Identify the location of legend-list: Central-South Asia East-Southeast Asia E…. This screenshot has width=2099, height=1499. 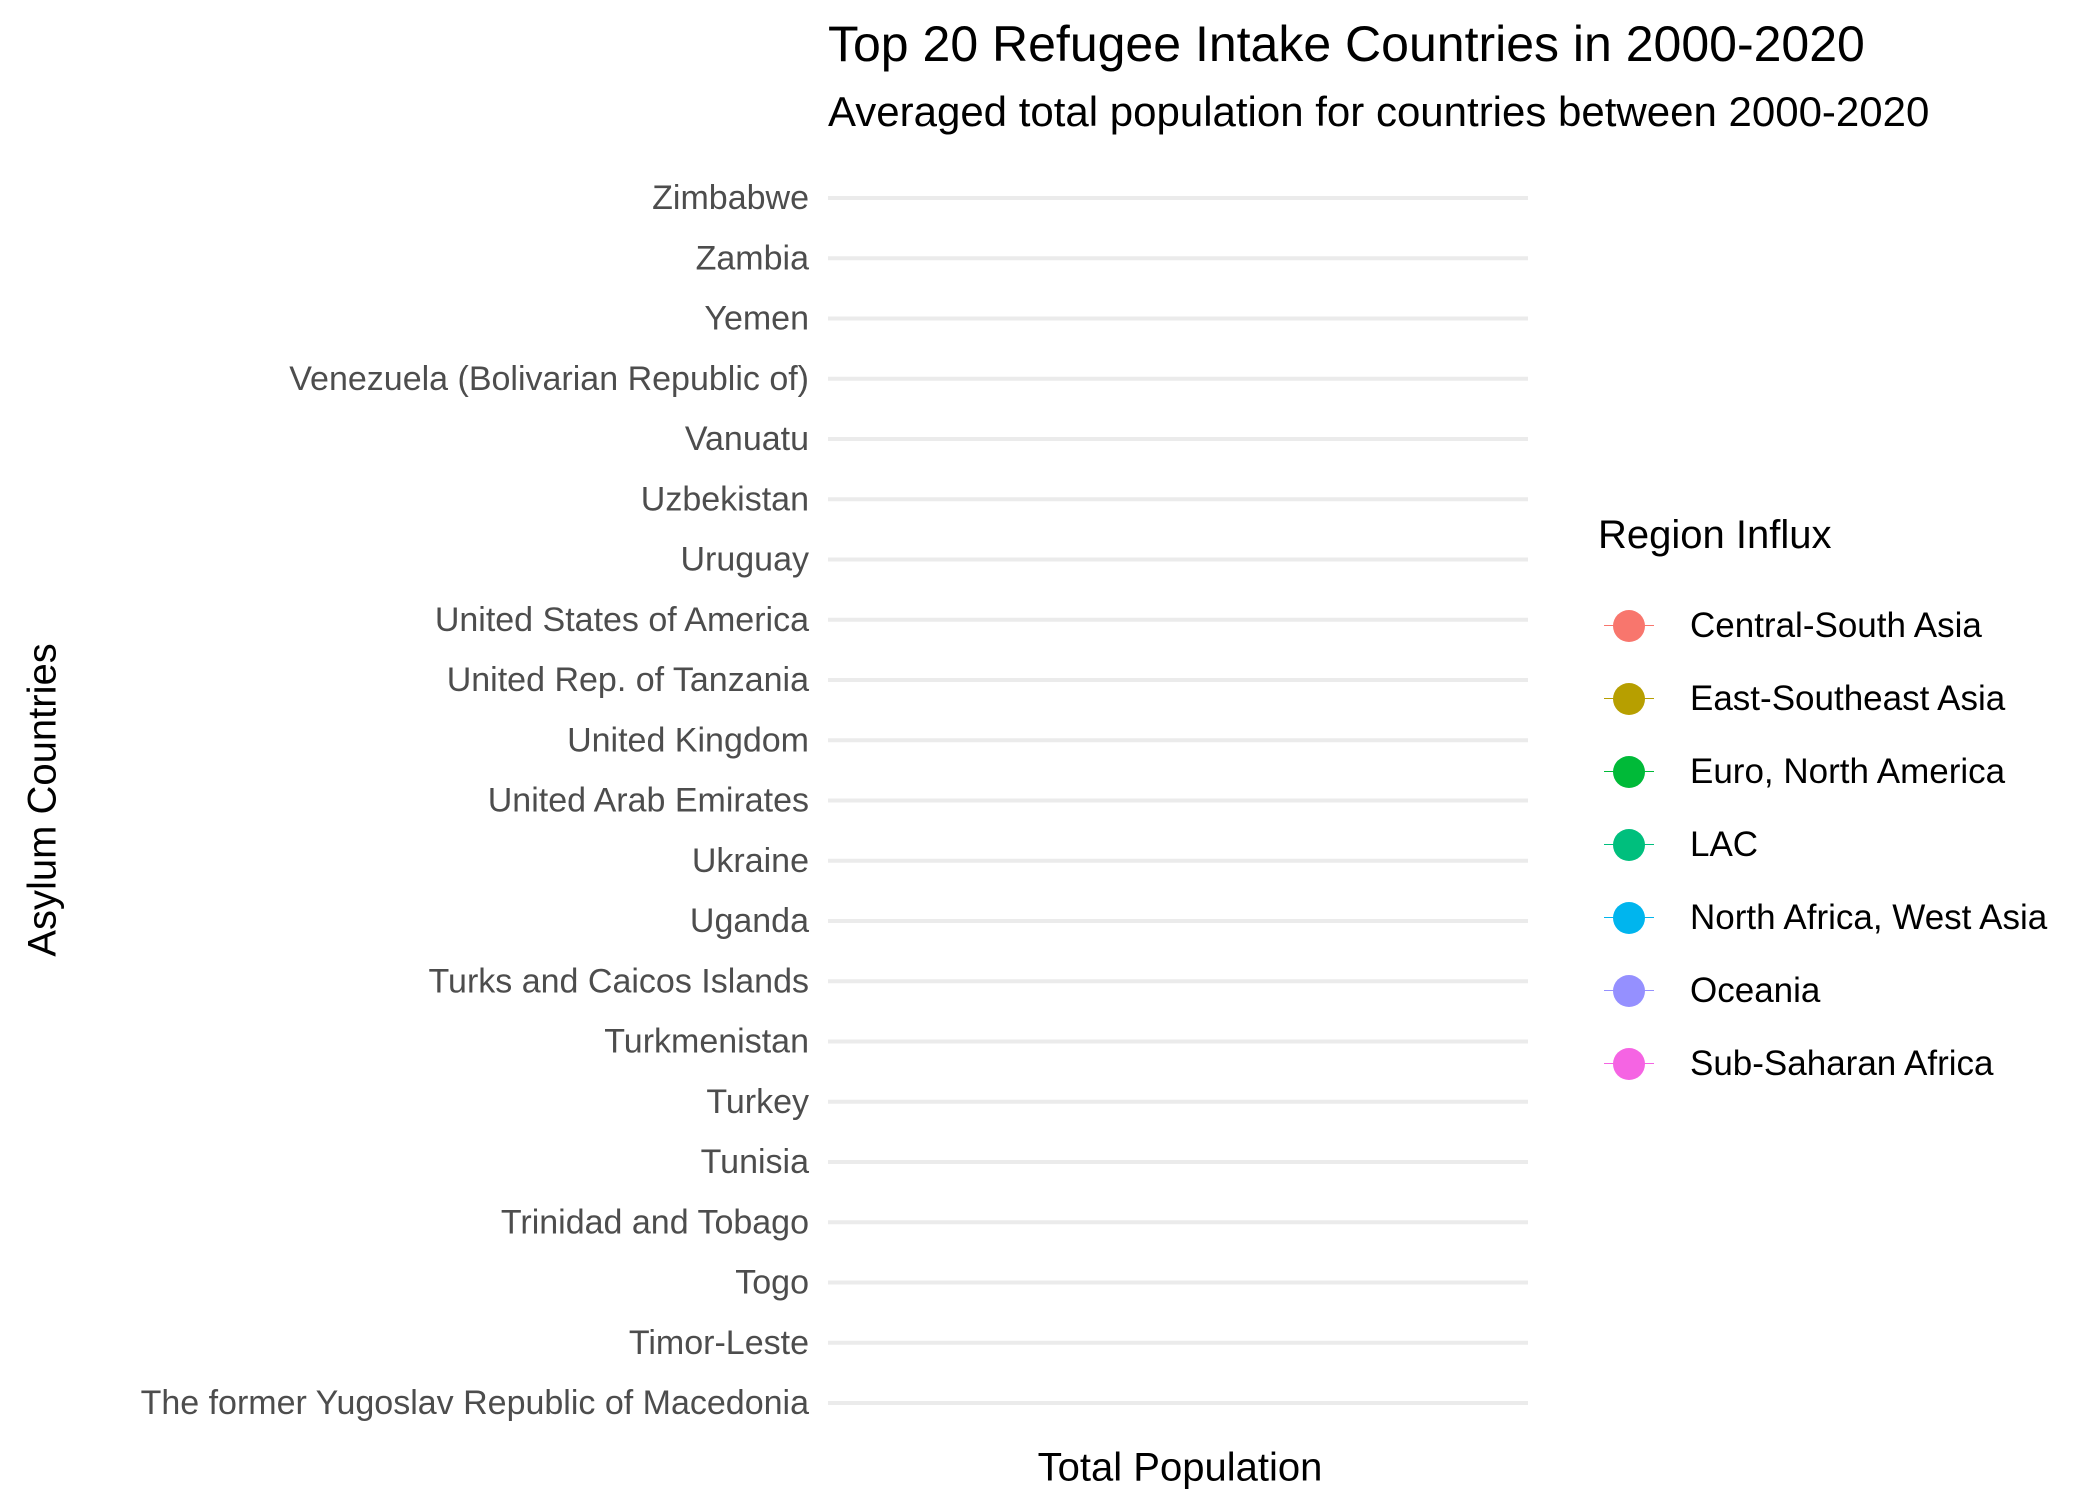
(1822, 844).